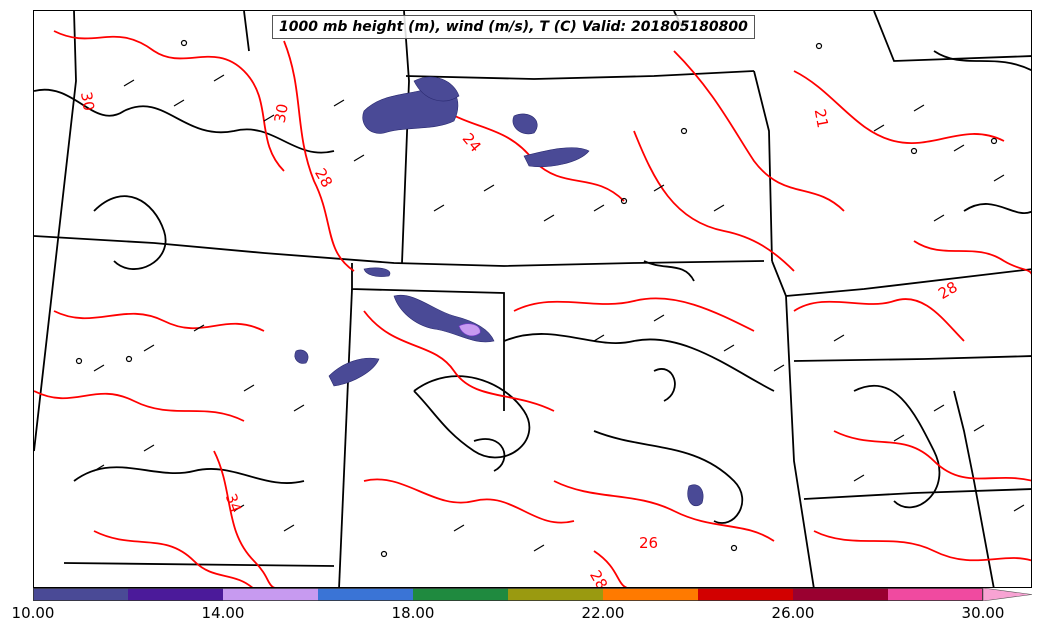 This screenshot has height=633, width=1041. I want to click on colorbar-tick-label: 22.00, so click(603, 613).